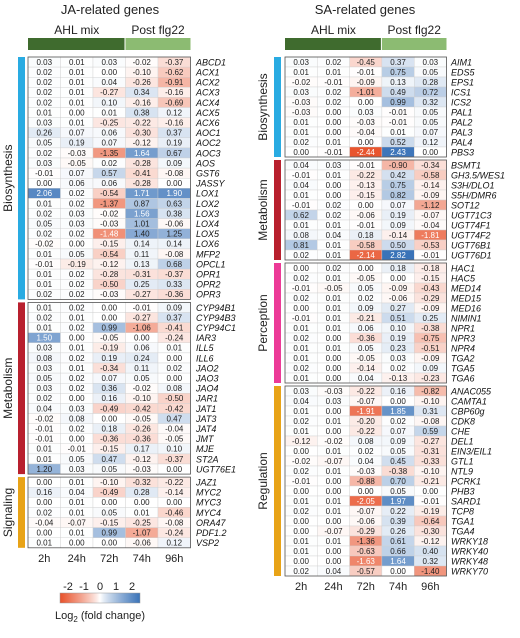  What do you see at coordinates (174, 439) in the screenshot?
I see `cell-value: -0.05` at bounding box center [174, 439].